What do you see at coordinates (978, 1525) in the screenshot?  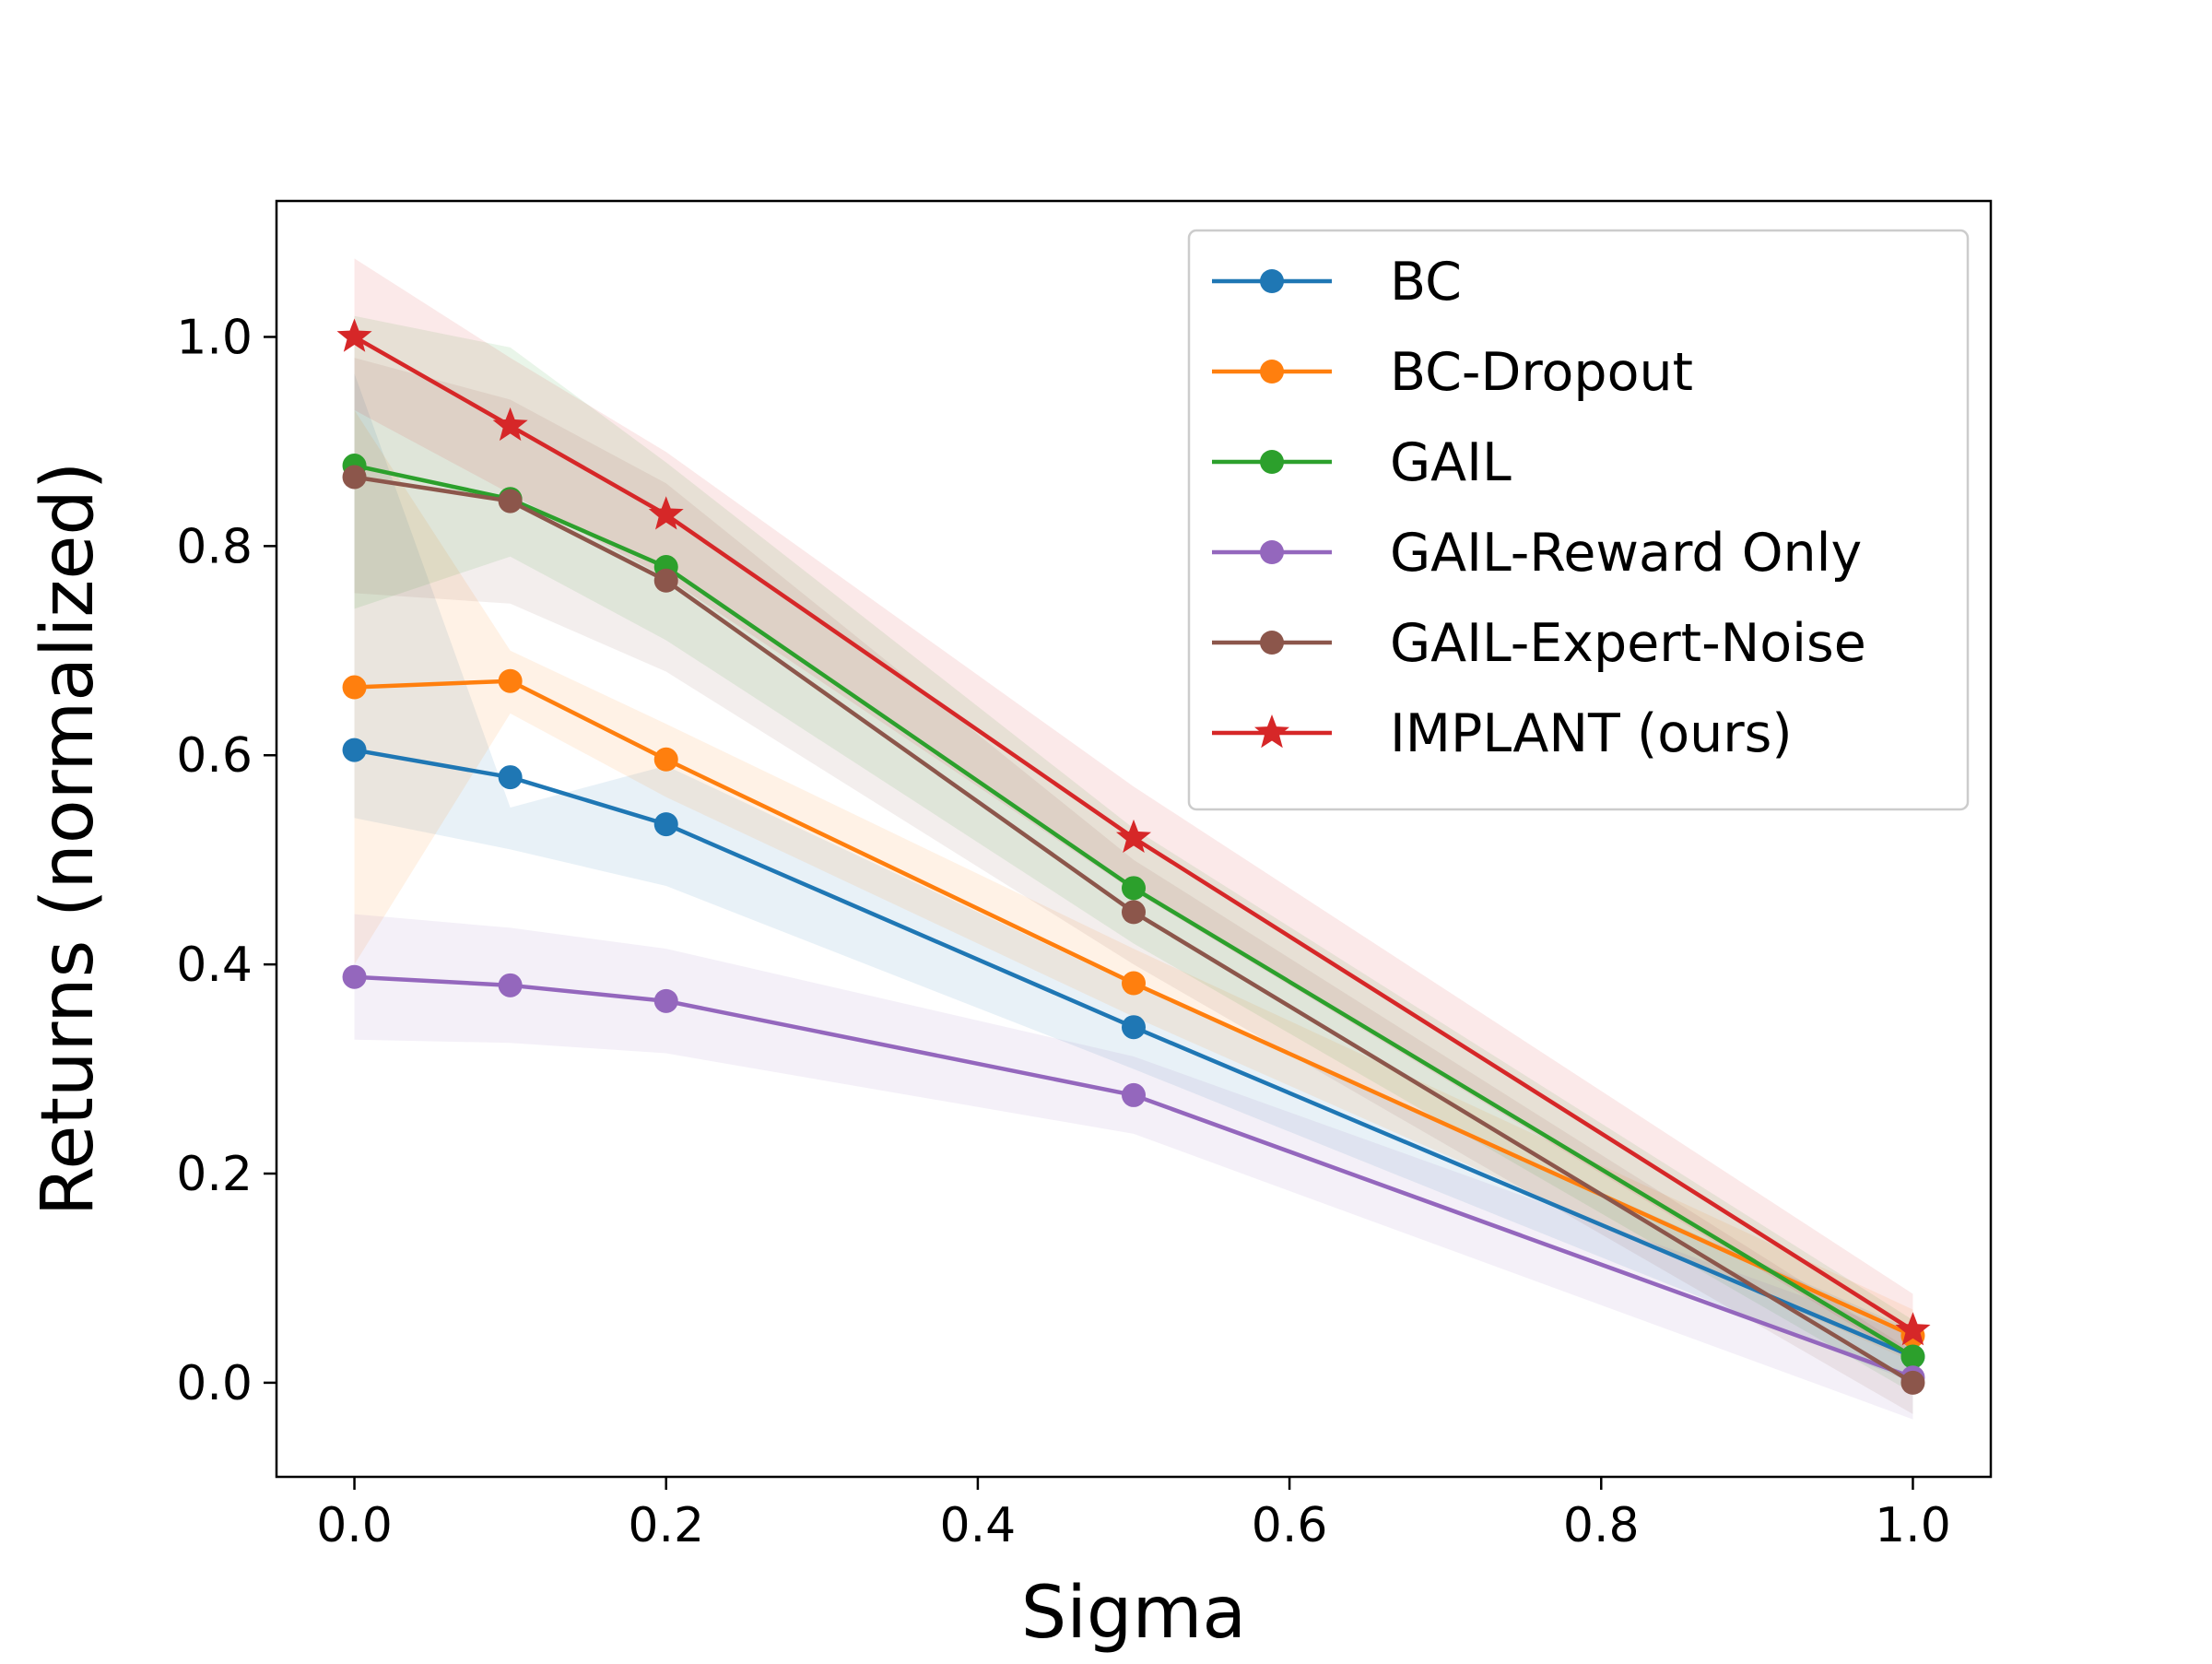 I see `x-tick-label: 0.4` at bounding box center [978, 1525].